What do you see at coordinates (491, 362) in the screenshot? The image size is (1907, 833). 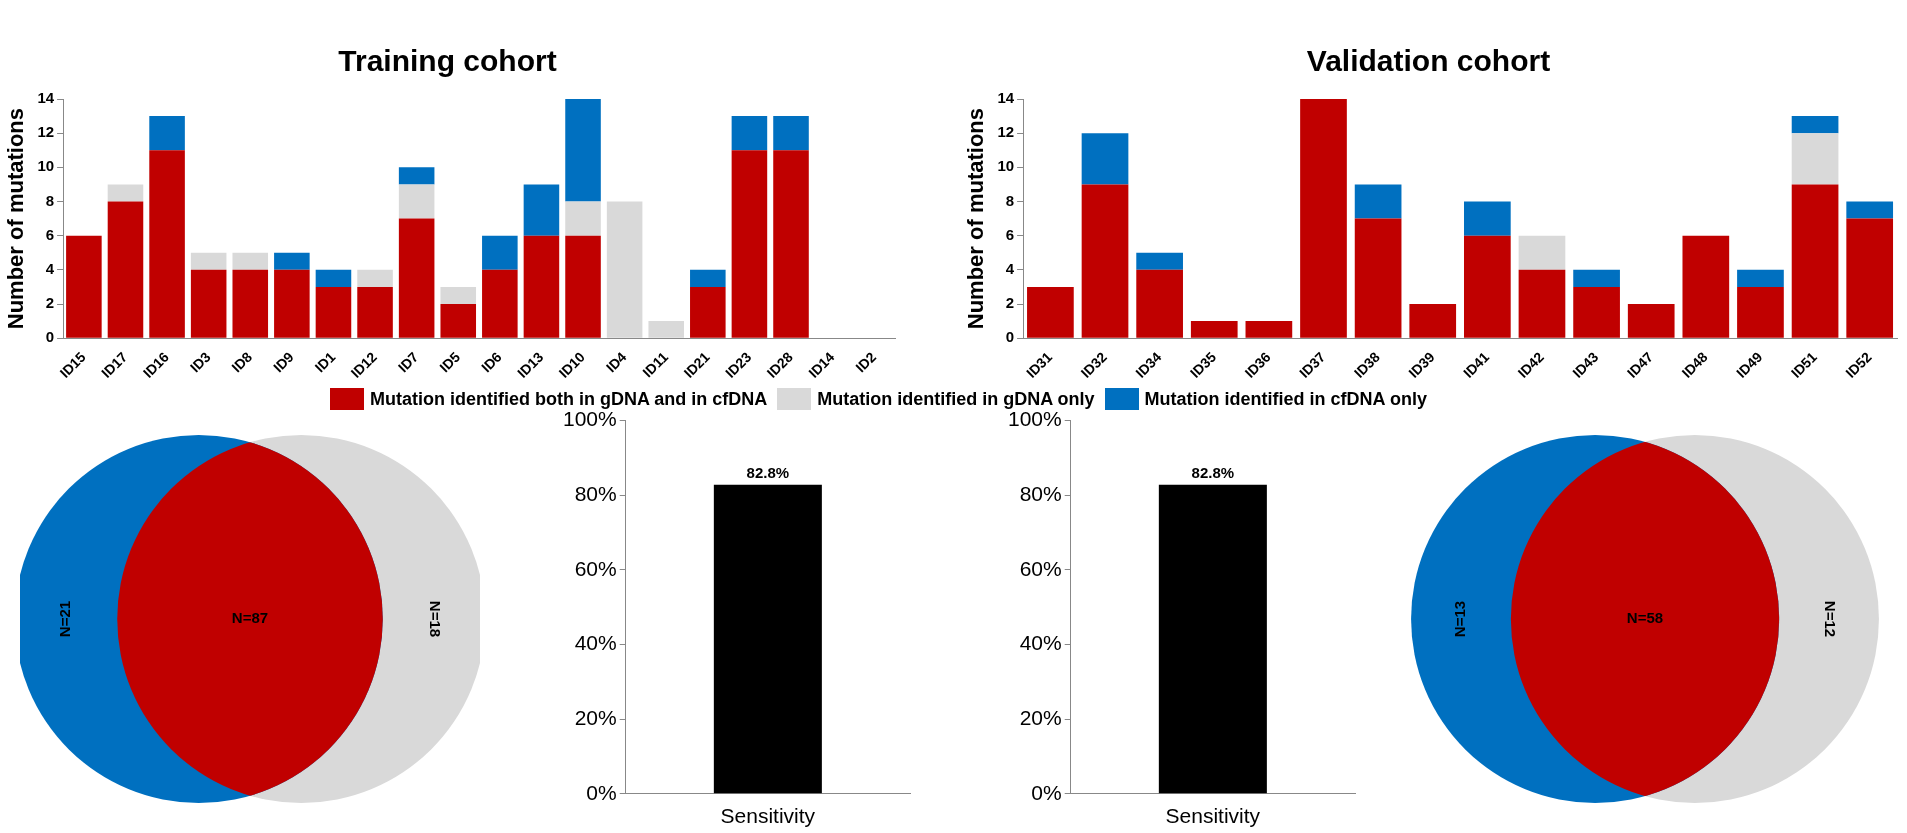 I see `x-tick-label: ID6` at bounding box center [491, 362].